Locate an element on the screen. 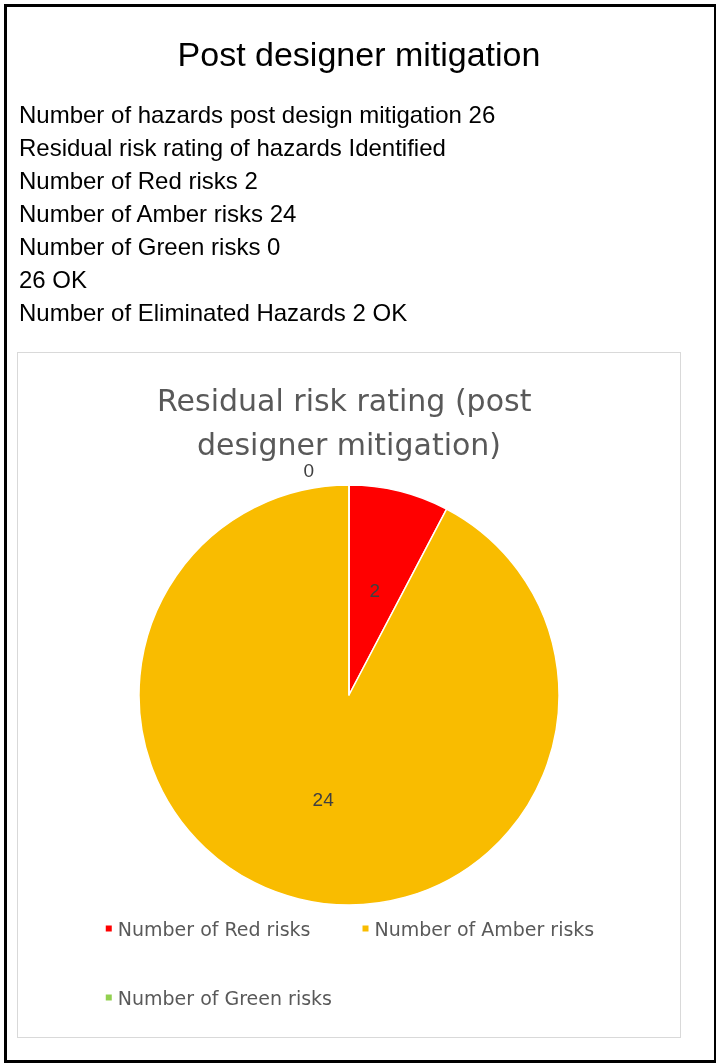  data-label: 2 is located at coordinates (375, 590).